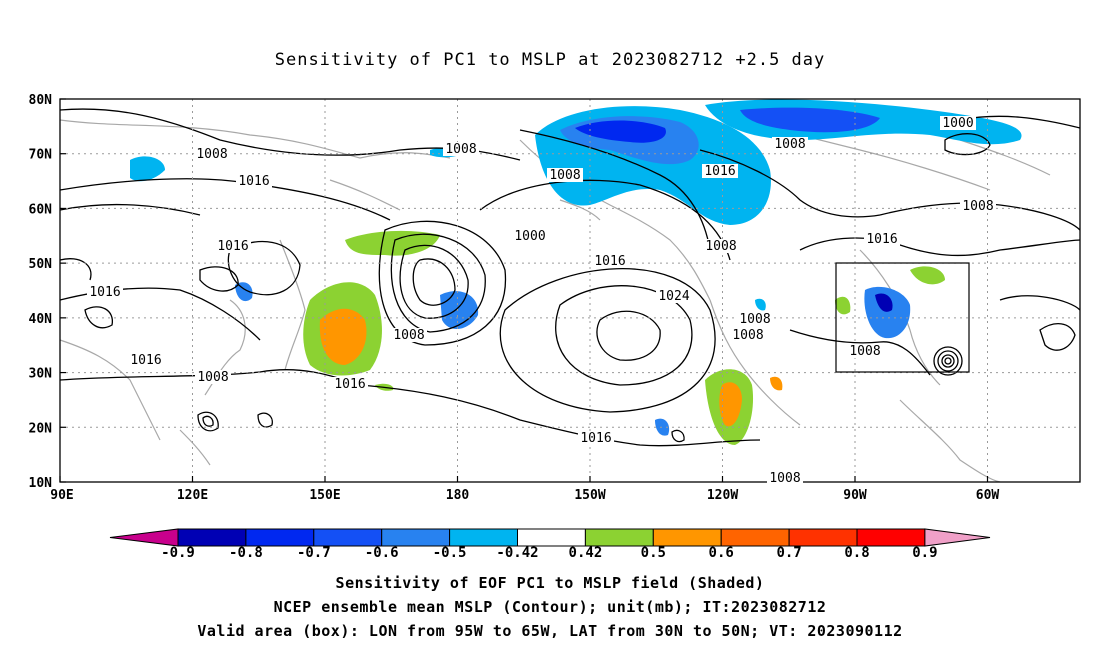 The height and width of the screenshot is (650, 1100). What do you see at coordinates (178, 553) in the screenshot?
I see `colorbar-label: -0.9` at bounding box center [178, 553].